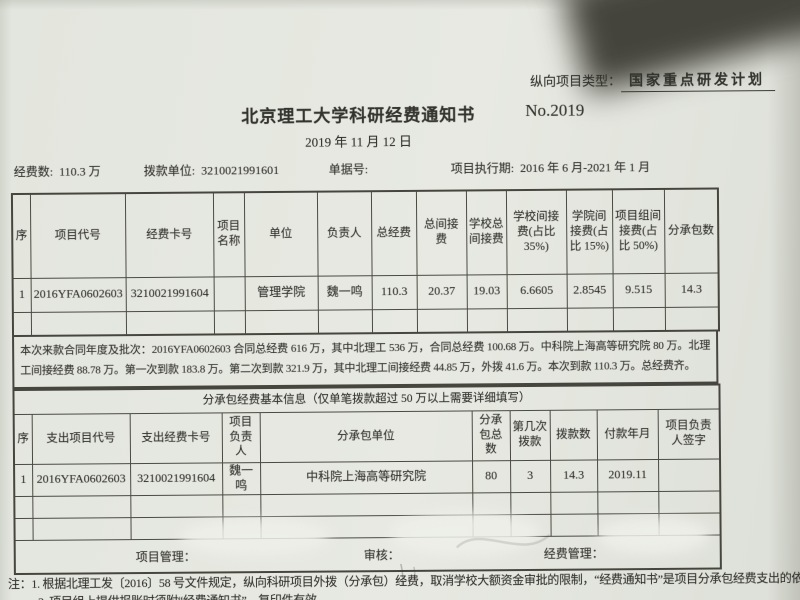  What do you see at coordinates (169, 235) in the screenshot?
I see `column-header: 经费卡号` at bounding box center [169, 235].